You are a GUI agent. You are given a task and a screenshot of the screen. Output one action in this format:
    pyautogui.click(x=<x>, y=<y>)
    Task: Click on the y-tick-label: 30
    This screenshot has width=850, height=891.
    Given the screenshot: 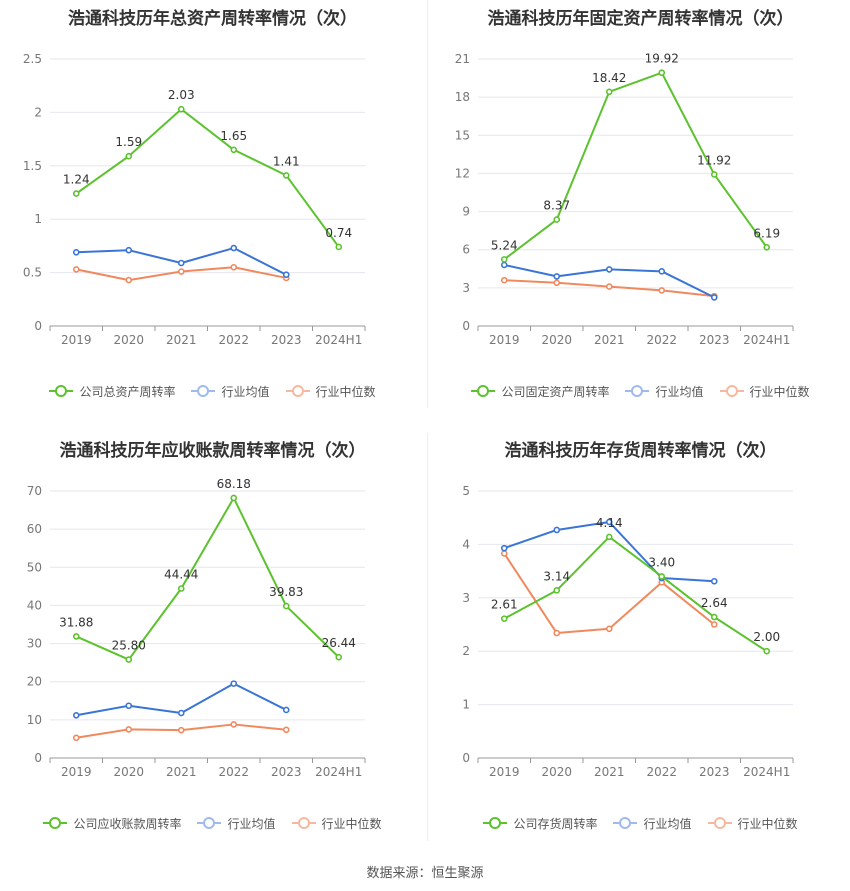 What is the action you would take?
    pyautogui.click(x=34, y=644)
    